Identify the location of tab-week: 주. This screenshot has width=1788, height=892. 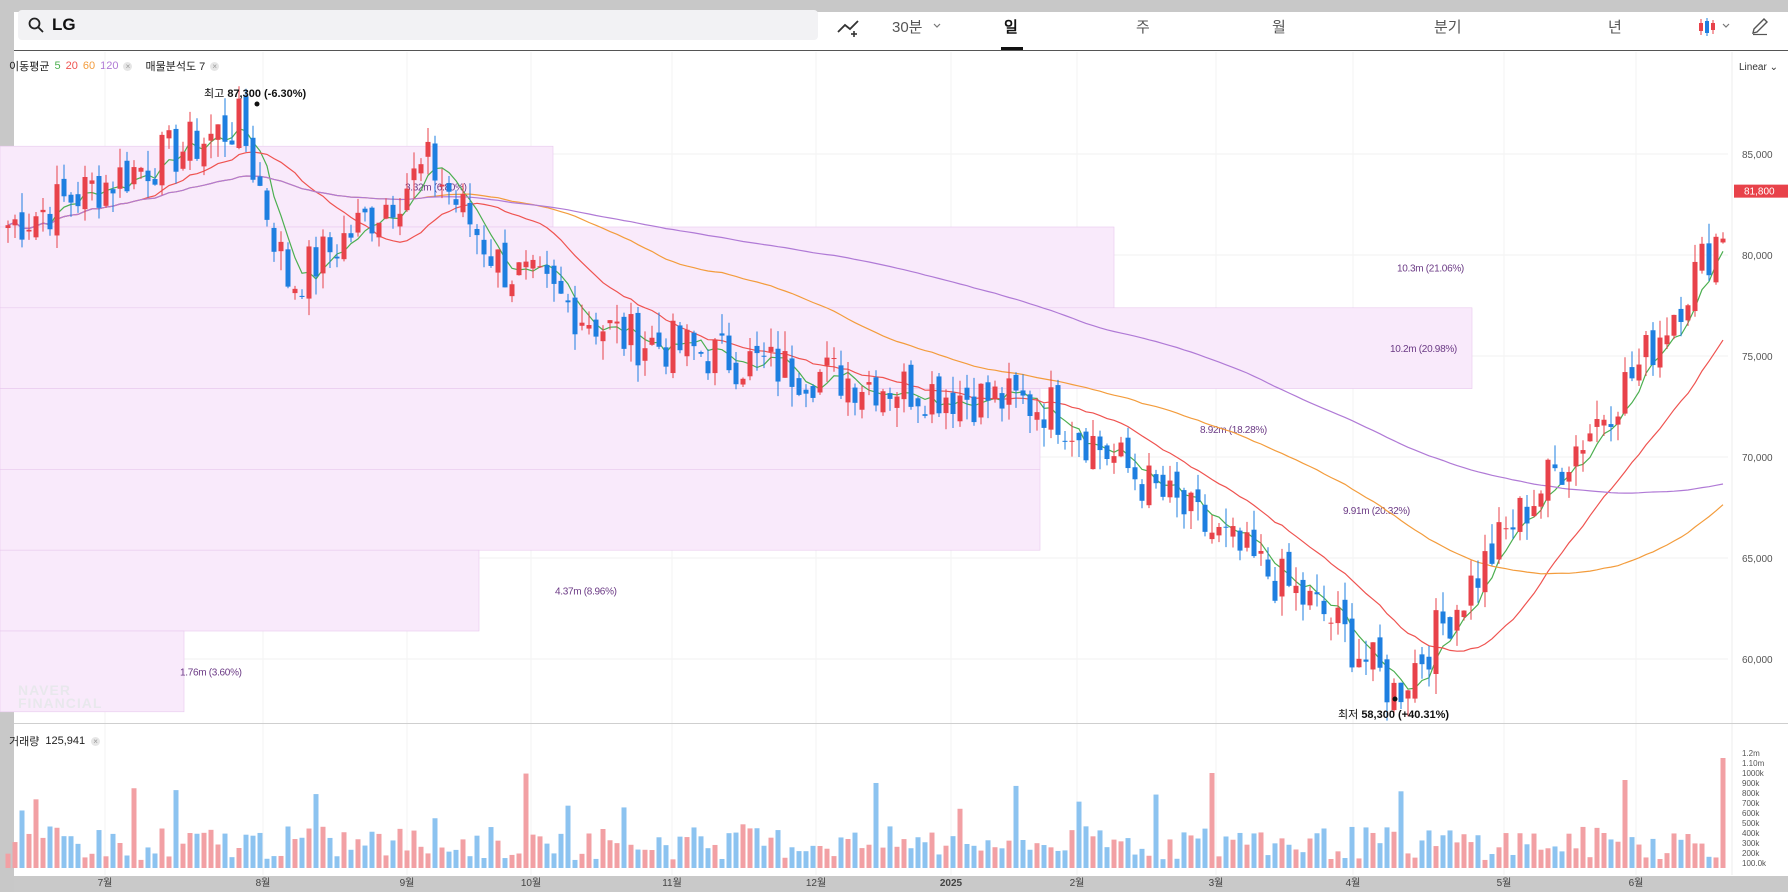
(1143, 27).